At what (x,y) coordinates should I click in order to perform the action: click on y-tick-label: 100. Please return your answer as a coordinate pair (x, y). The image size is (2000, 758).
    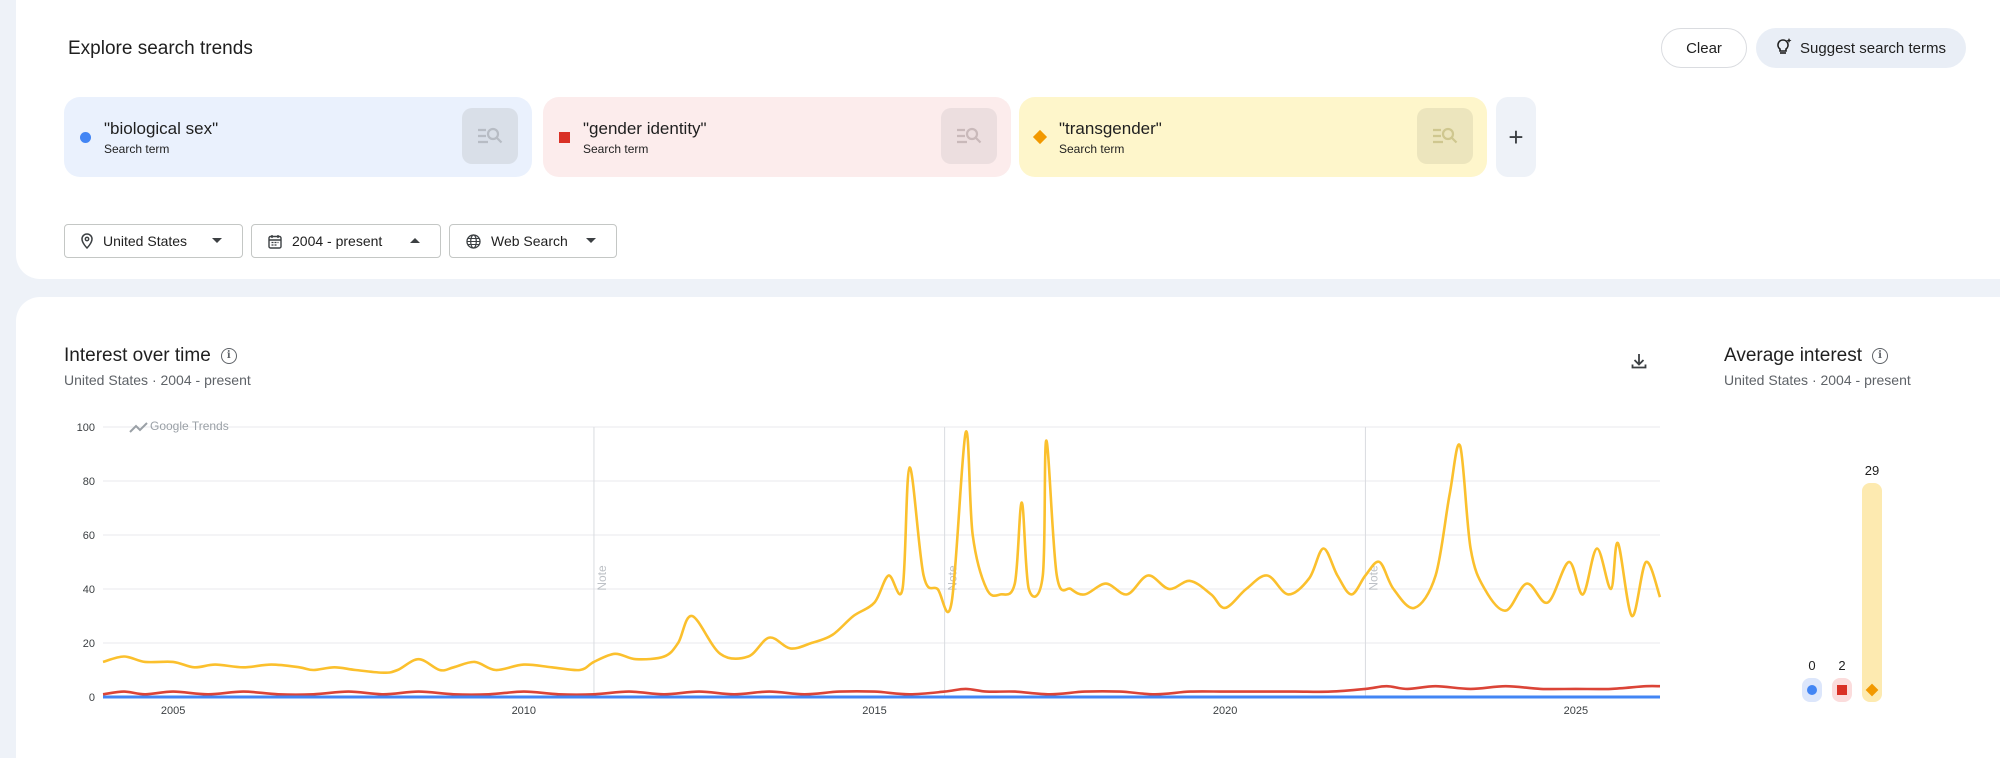
    Looking at the image, I should click on (86, 428).